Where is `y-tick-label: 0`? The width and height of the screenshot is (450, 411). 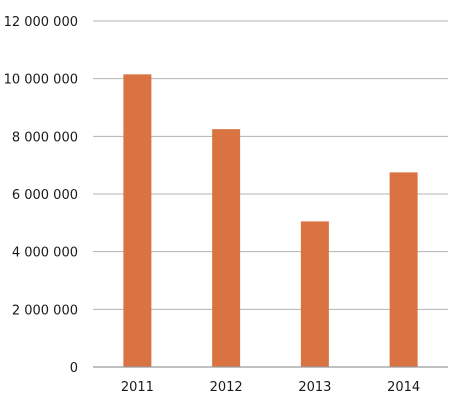 y-tick-label: 0 is located at coordinates (74, 368).